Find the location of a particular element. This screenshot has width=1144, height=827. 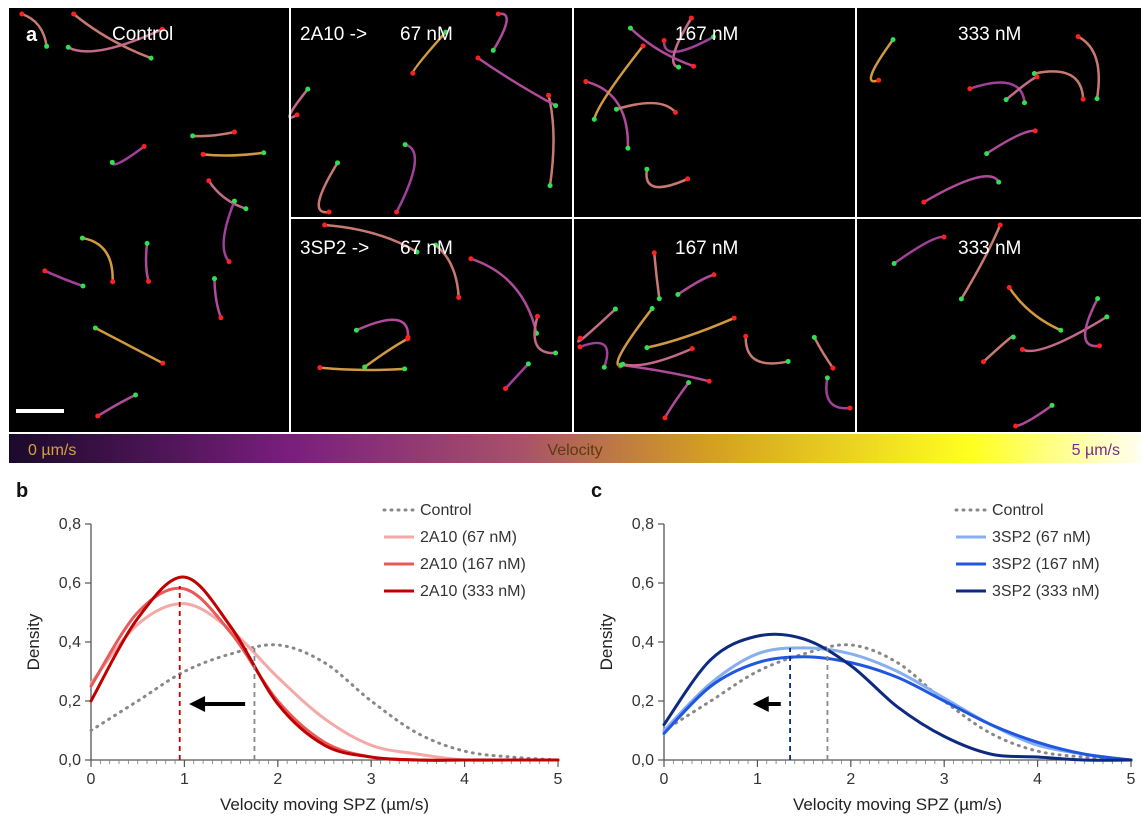

tile-2a10-333-label: 333 nM is located at coordinates (989, 34).